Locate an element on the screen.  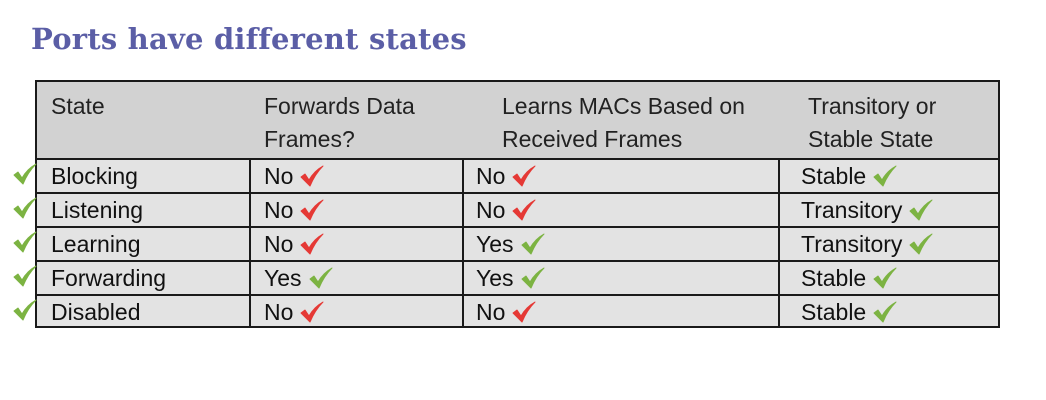
state-label: Forwarding is located at coordinates (109, 278).